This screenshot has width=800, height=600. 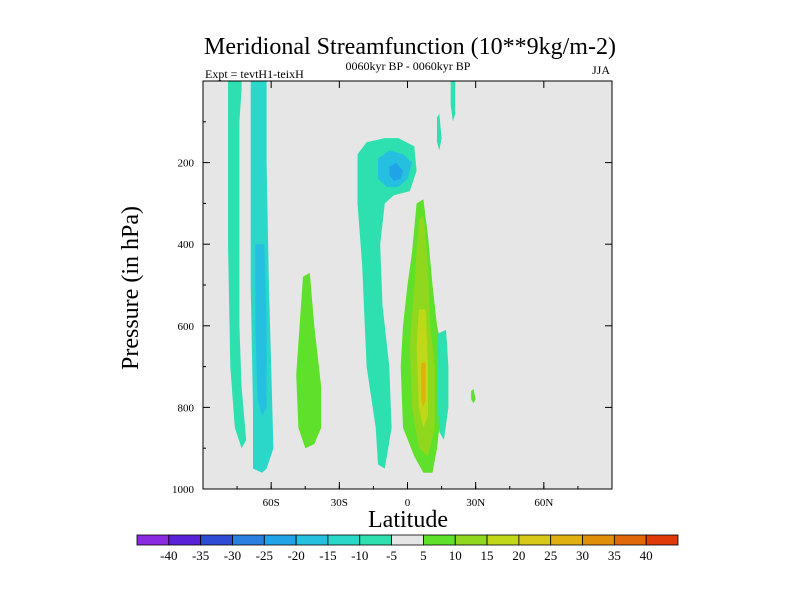 I want to click on contour-cyan-strip-top-20n, so click(x=453, y=101).